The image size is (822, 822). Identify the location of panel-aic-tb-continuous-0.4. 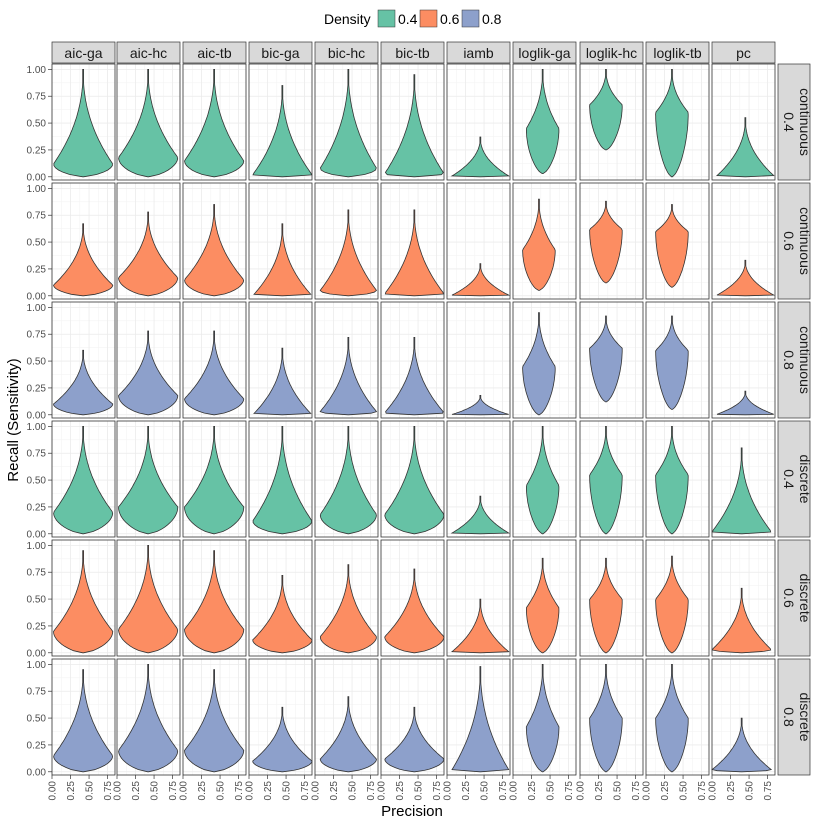
(214, 122).